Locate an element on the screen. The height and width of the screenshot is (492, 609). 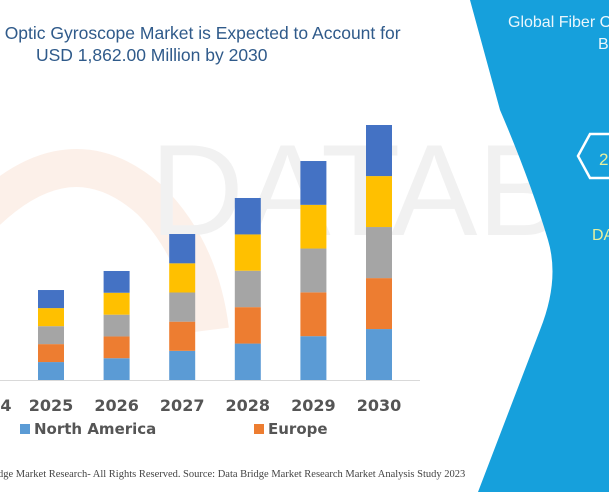
x-tick-2029: 2029 is located at coordinates (313, 405).